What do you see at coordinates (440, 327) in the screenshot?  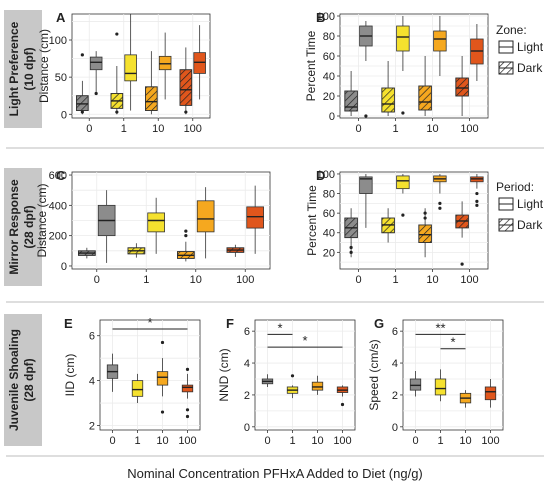 I see `significance-label: **` at bounding box center [440, 327].